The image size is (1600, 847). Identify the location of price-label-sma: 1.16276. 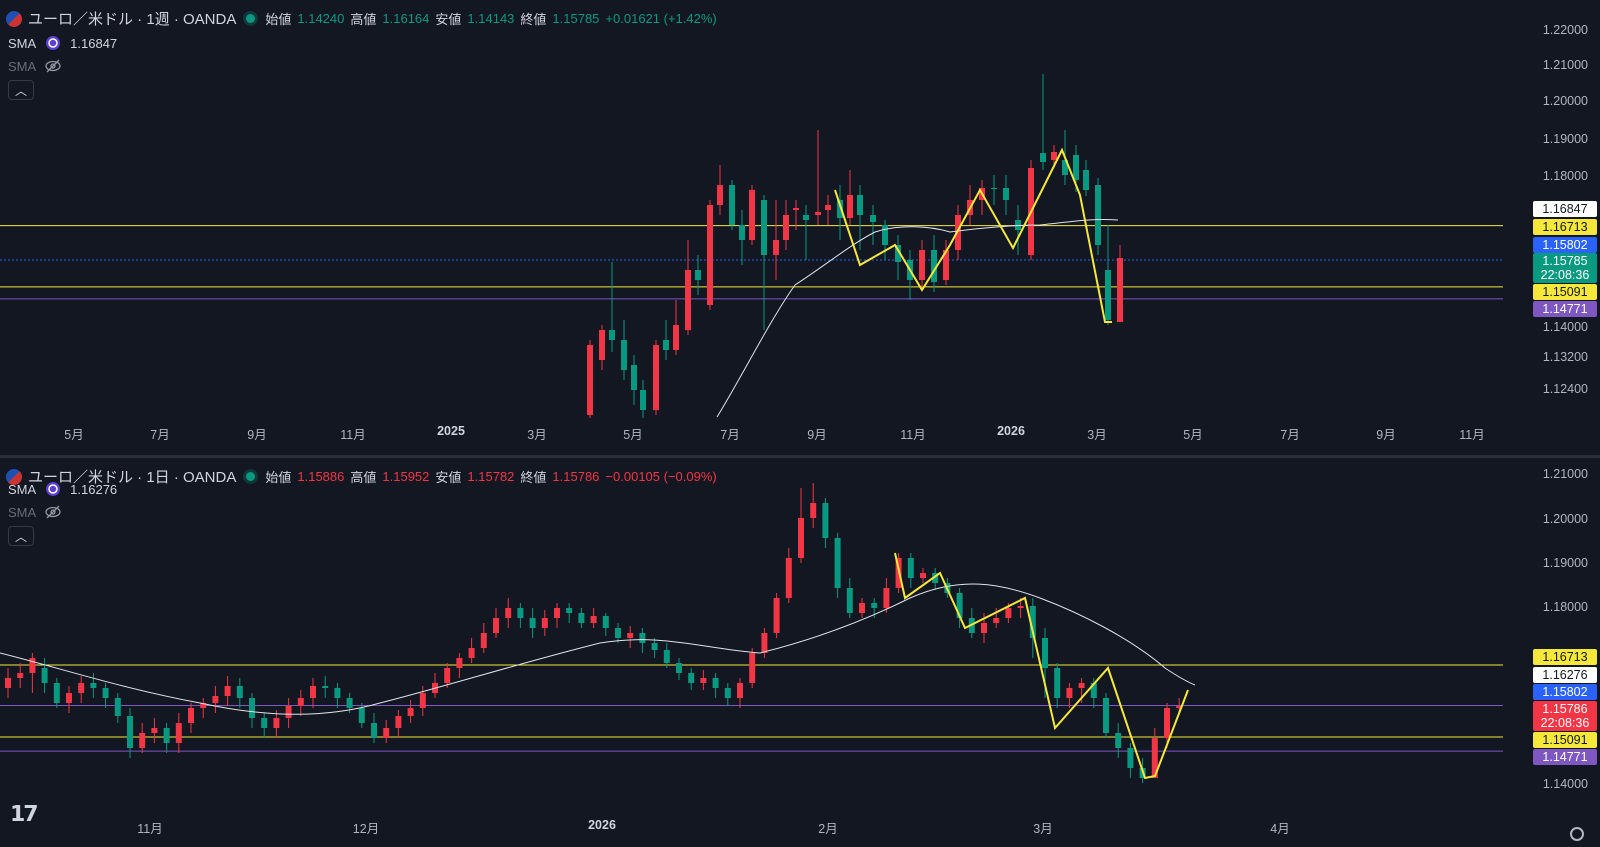
(1565, 675).